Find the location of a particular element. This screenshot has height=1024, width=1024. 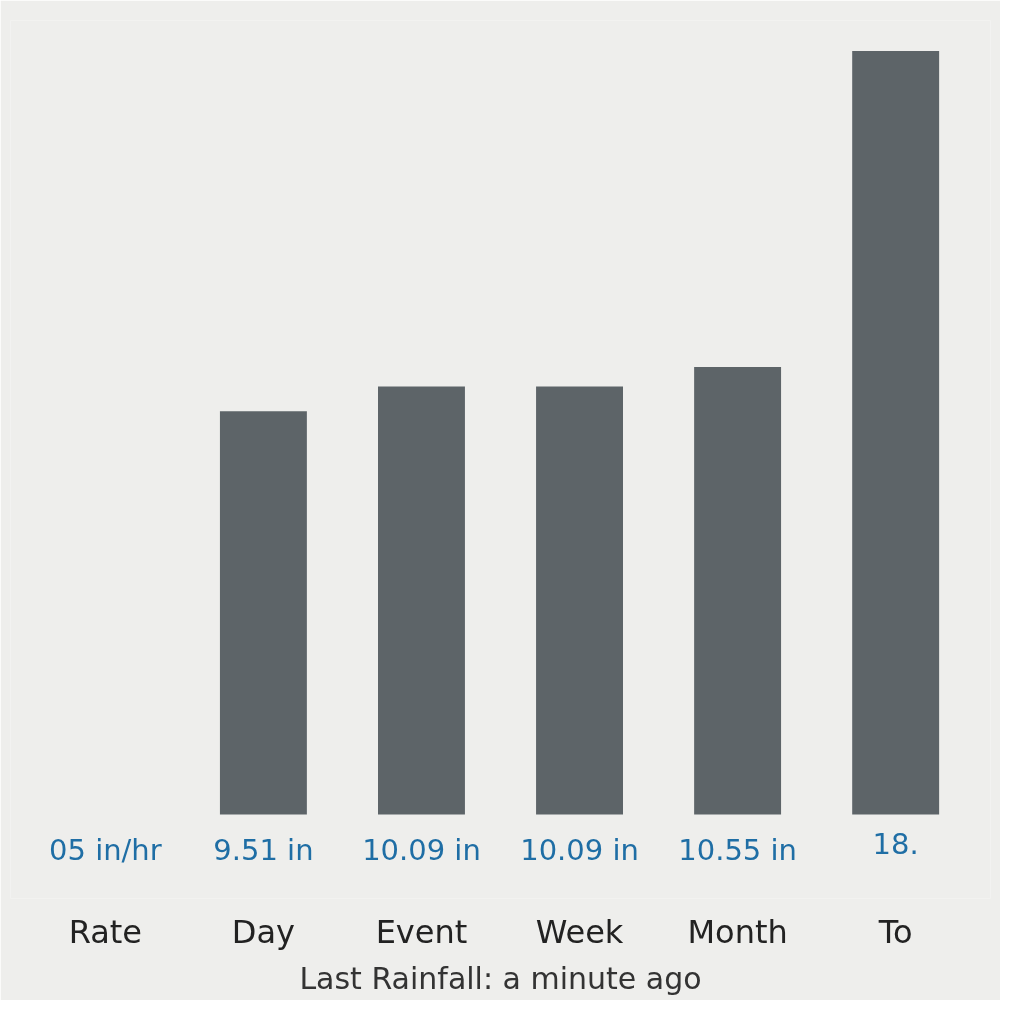

text: 05 in/hr is located at coordinates (105, 849).